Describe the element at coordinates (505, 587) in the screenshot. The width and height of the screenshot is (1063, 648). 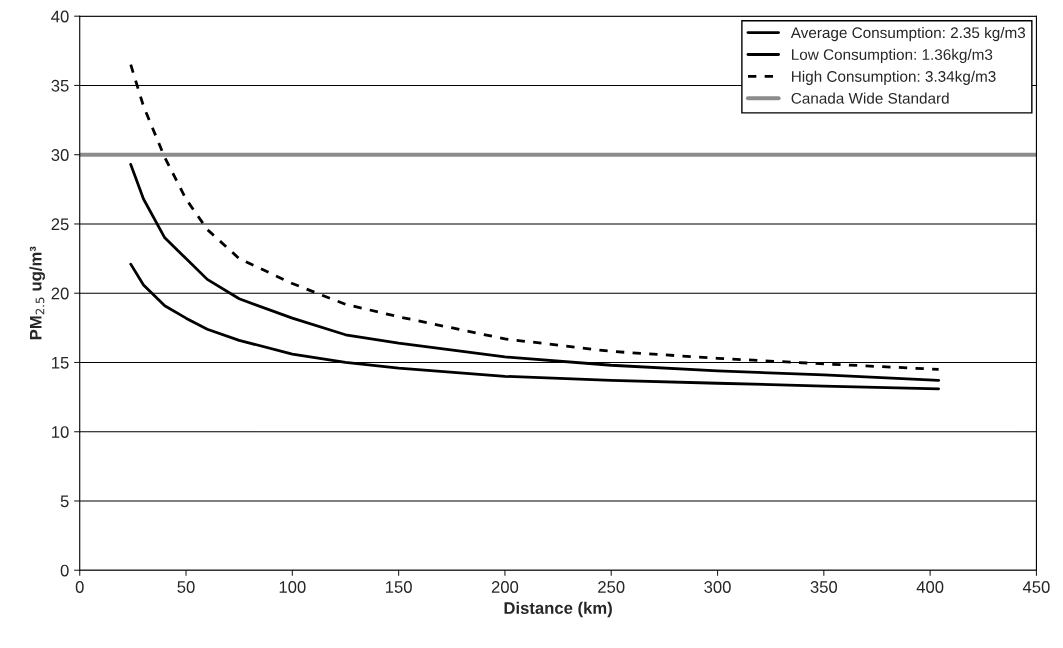
I see `x-tick-label: 200` at that location.